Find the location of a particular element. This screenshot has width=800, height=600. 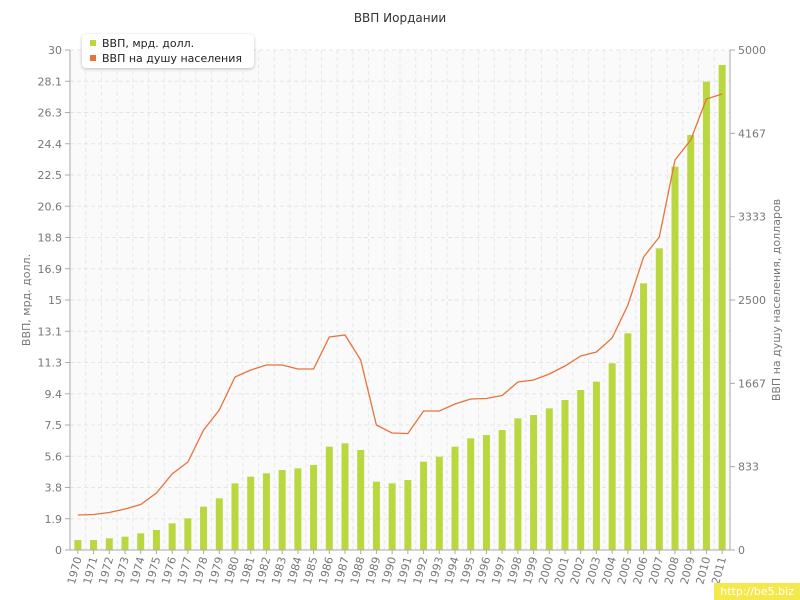

legend-item-gdp: ВВП, мрд. долл. is located at coordinates (142, 43).